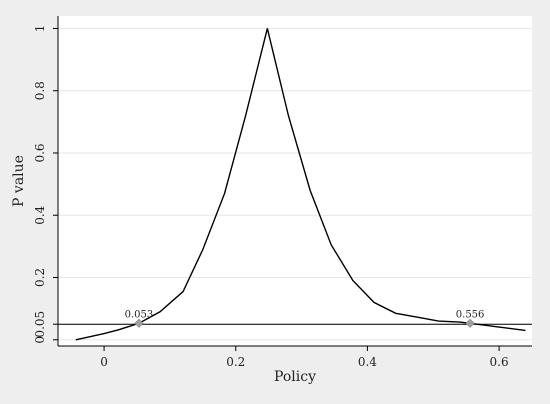 This screenshot has width=550, height=404. What do you see at coordinates (45, 184) in the screenshot?
I see `y-ticks: 00.05 0.2 0.4 0.6 0.8 1` at bounding box center [45, 184].